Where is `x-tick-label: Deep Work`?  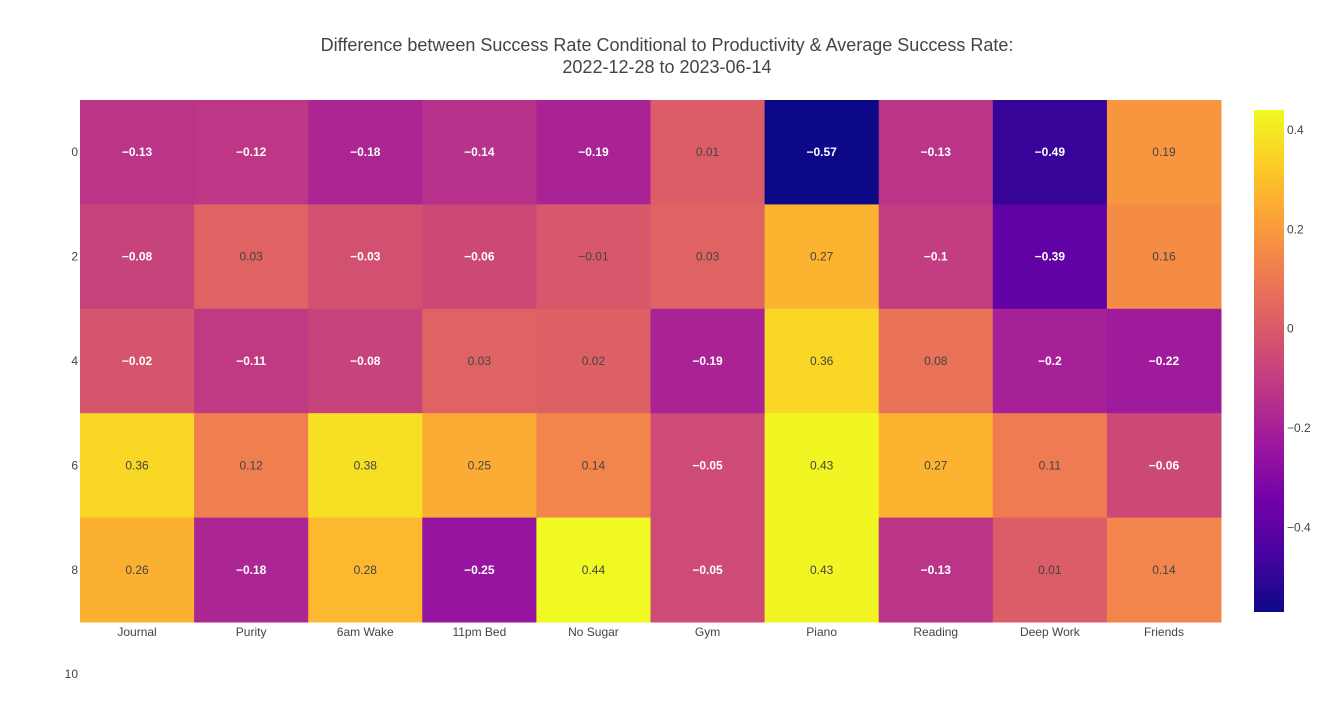 x-tick-label: Deep Work is located at coordinates (1050, 632).